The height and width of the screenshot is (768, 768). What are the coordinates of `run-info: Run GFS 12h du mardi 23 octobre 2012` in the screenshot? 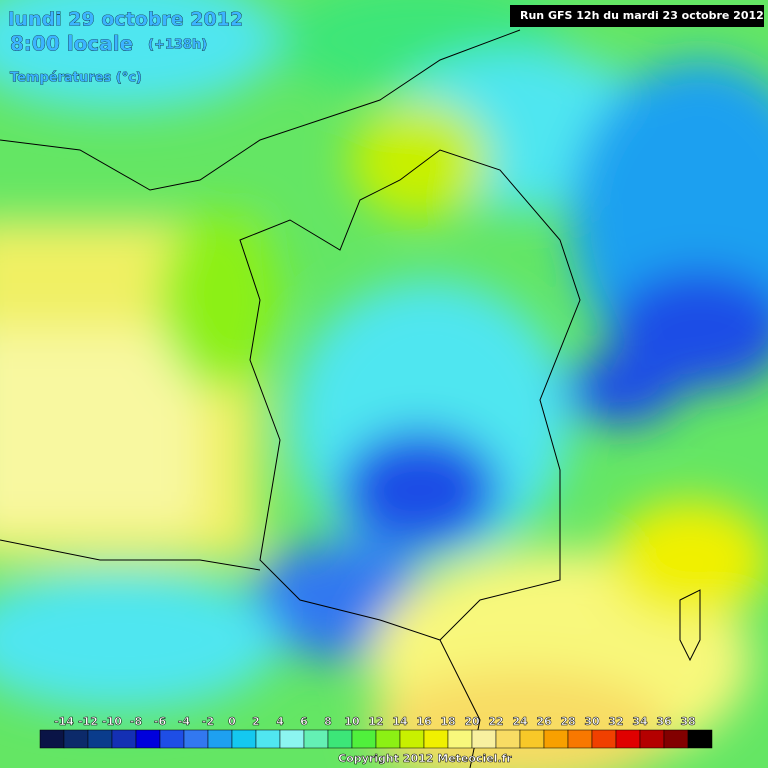 It's located at (642, 15).